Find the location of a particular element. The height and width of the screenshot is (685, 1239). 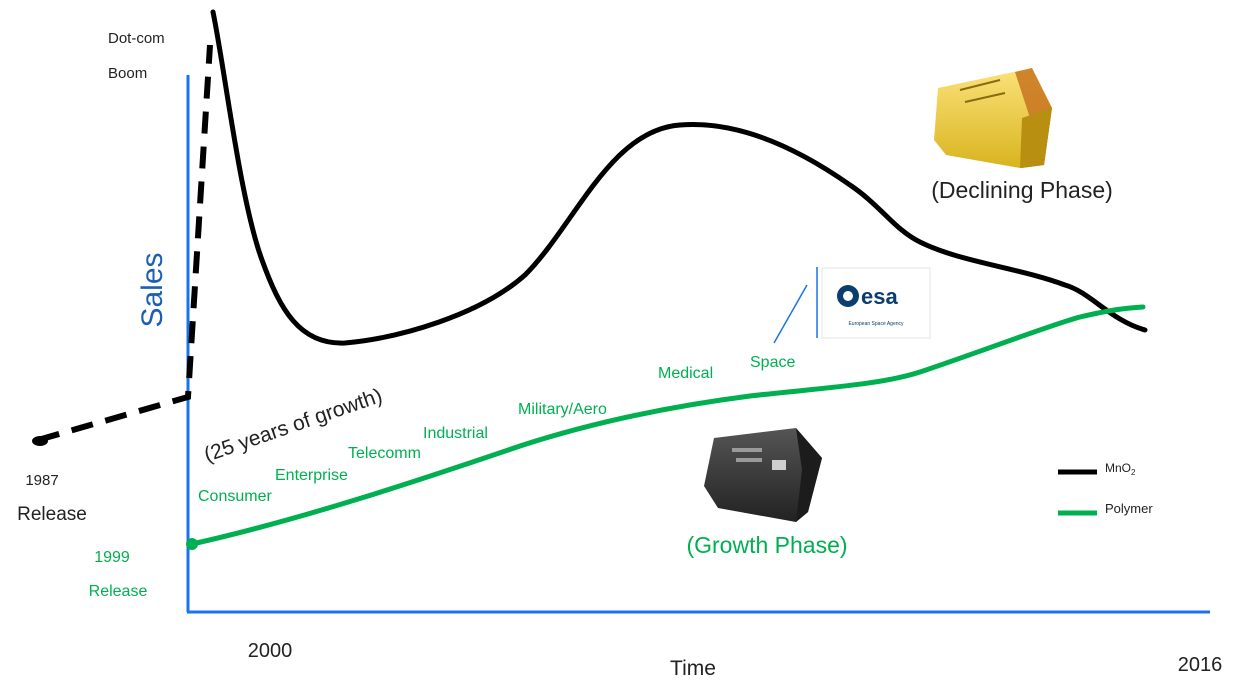

esa-logo-subtitle: European Space Agency is located at coordinates (876, 324).